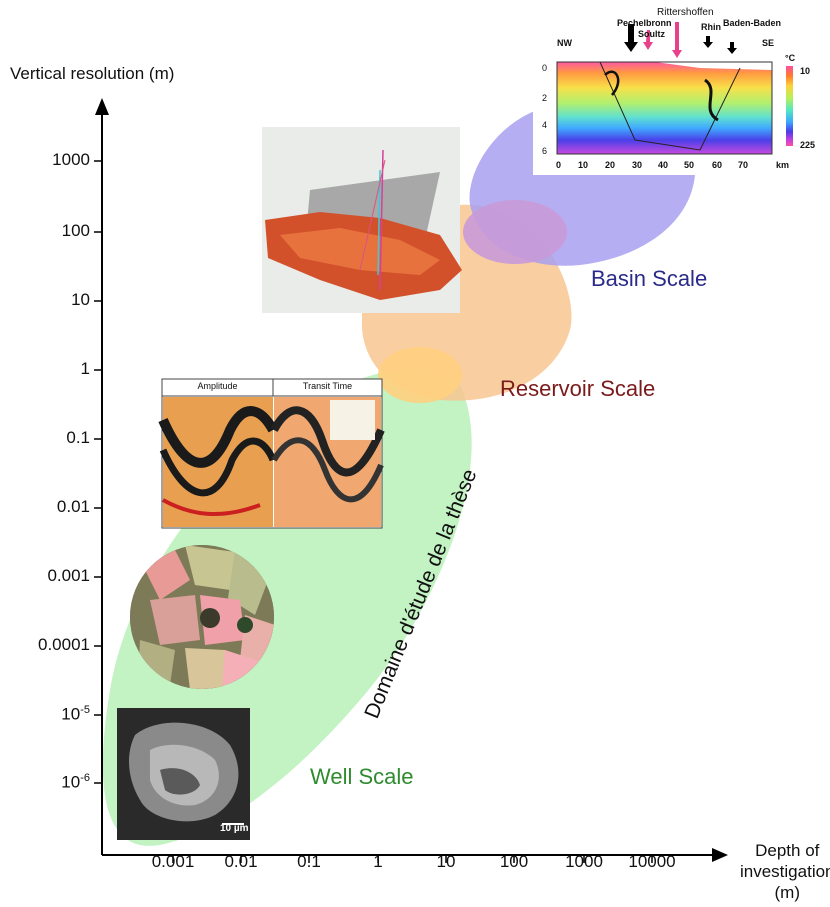 The image size is (830, 907). I want to click on x-tick-label: 0.001, so click(173, 861).